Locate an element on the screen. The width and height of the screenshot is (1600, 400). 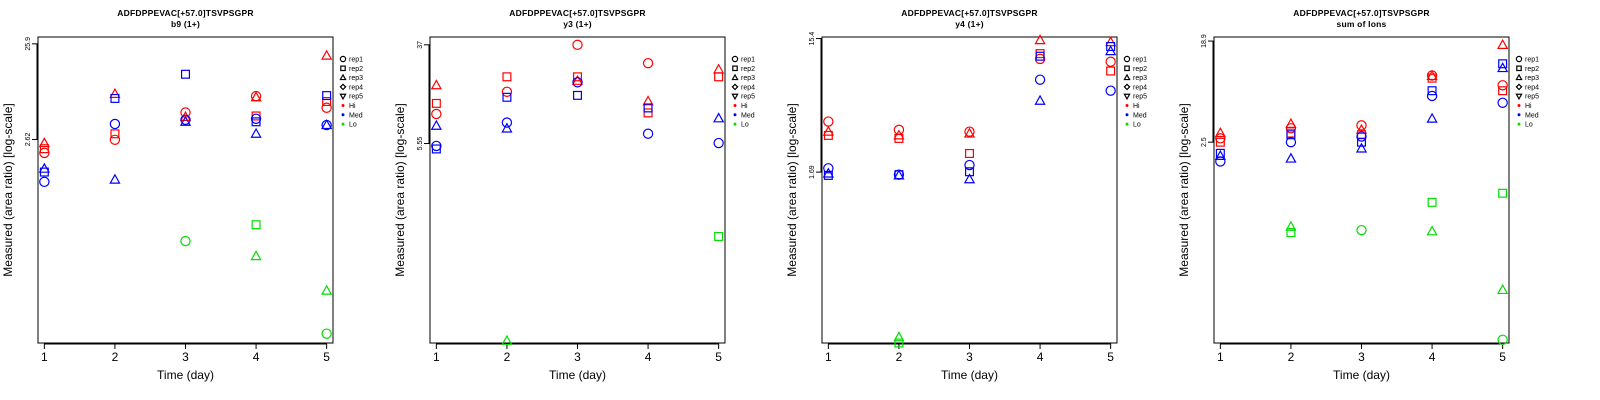
y-tick-label: 1.69 is located at coordinates (812, 172).